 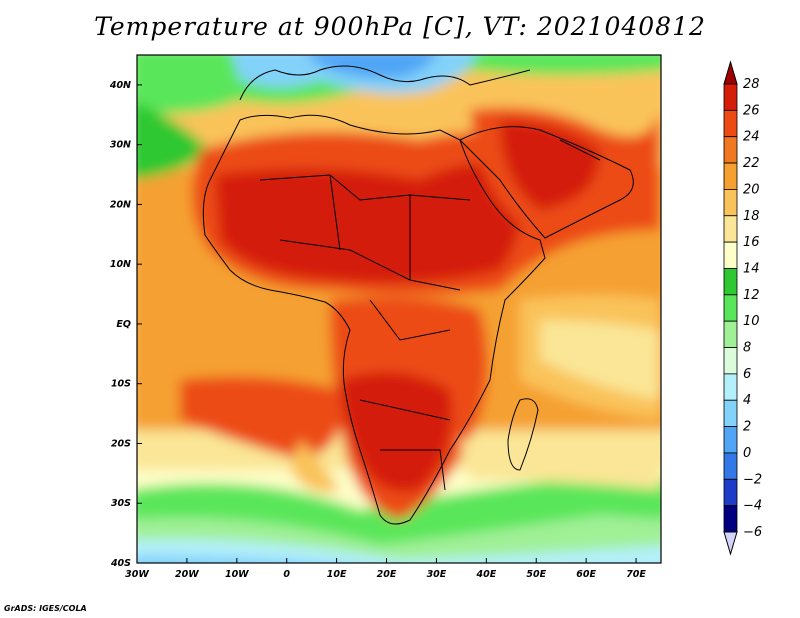 I want to click on lon-tick-label: 70E, so click(x=636, y=574).